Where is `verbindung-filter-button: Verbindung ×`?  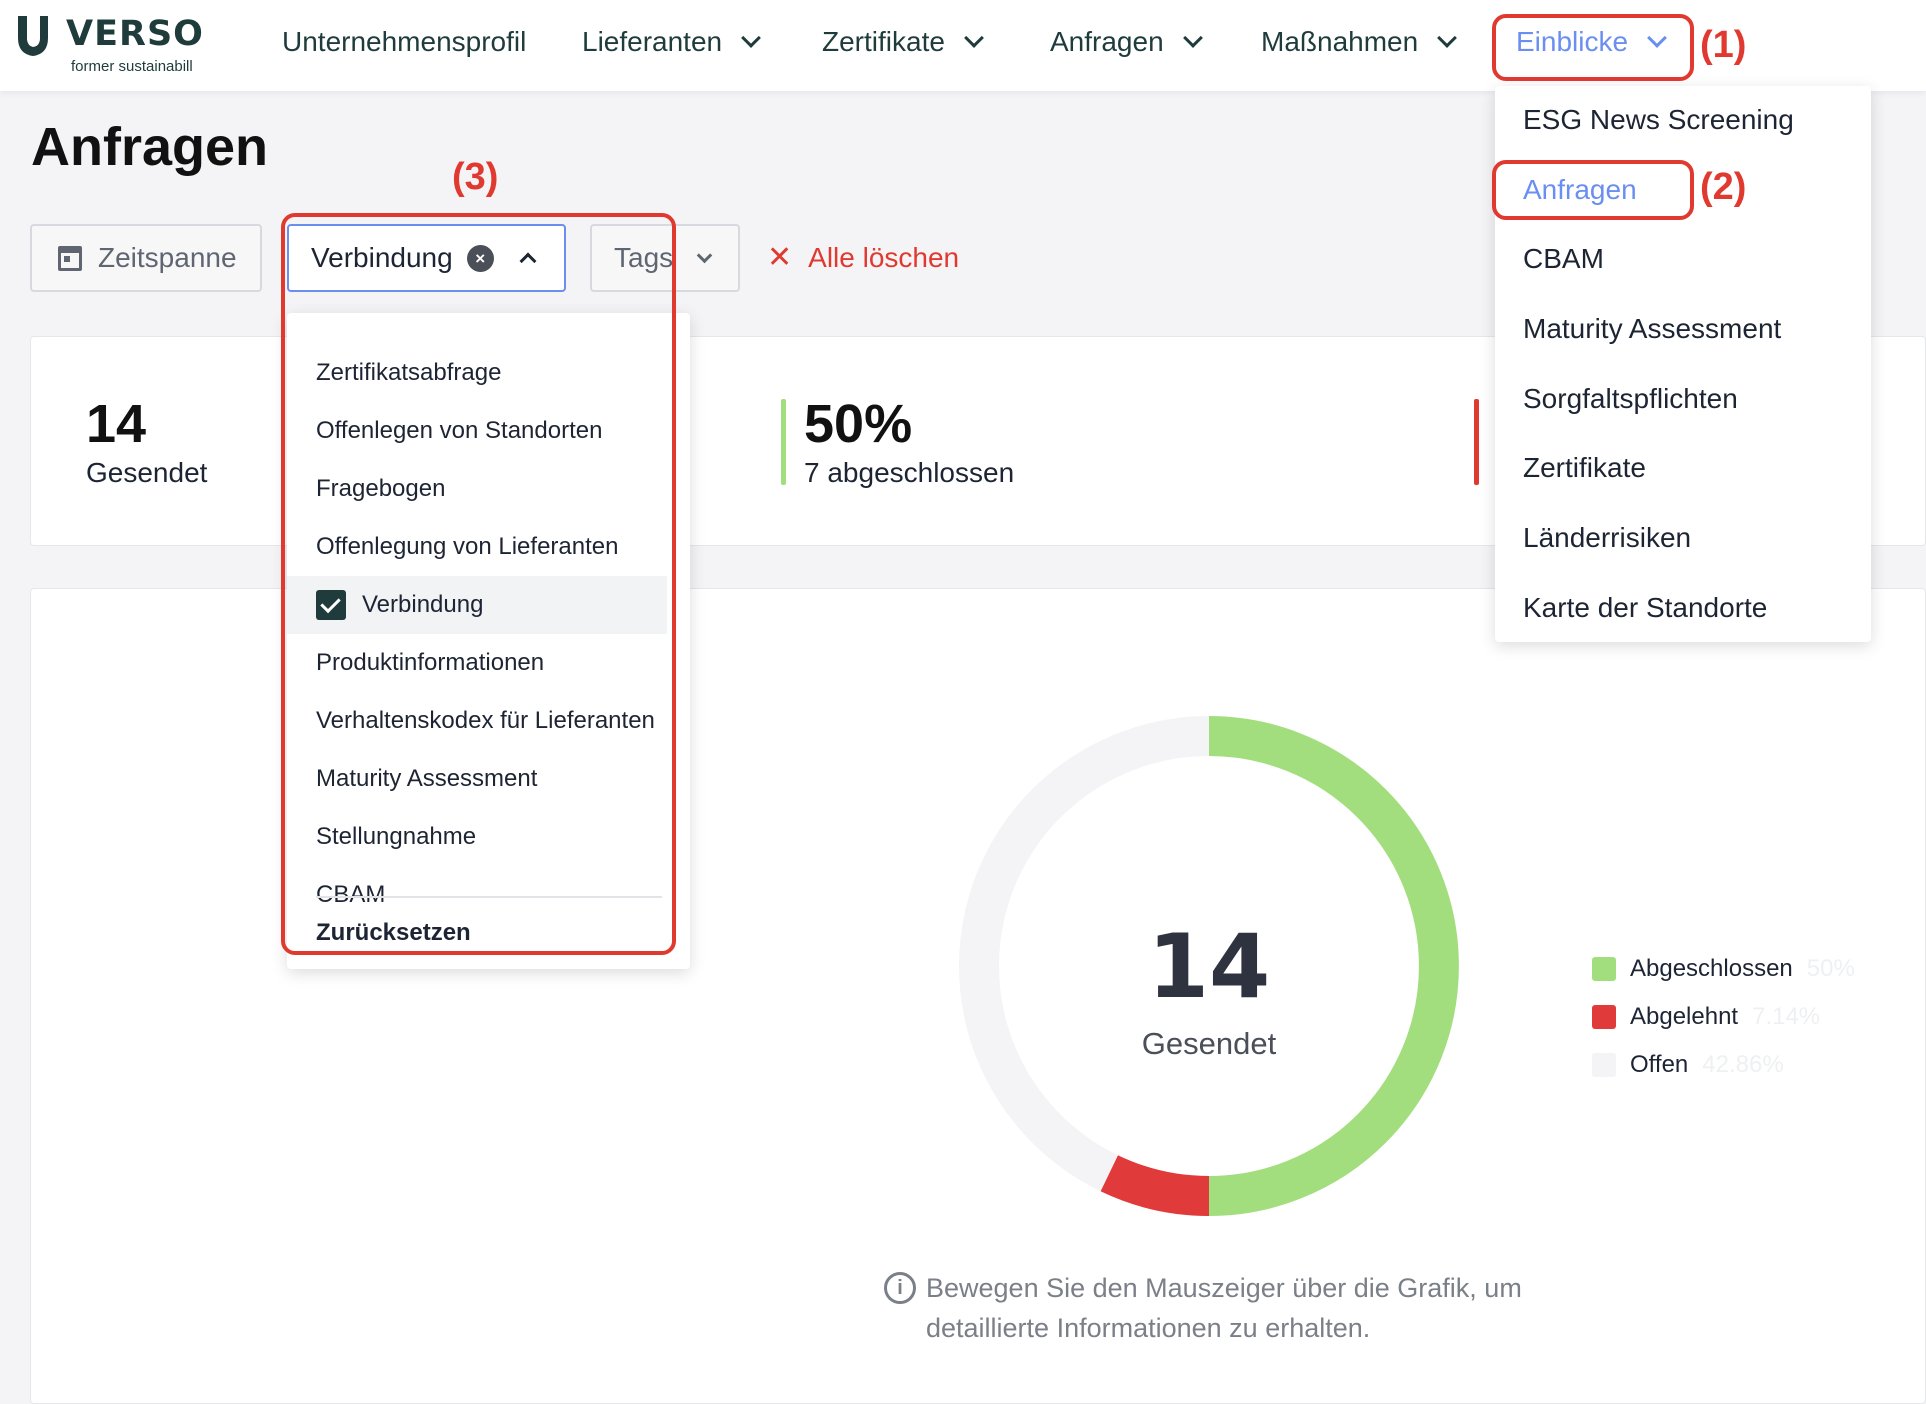
verbindung-filter-button: Verbindung × is located at coordinates (426, 258).